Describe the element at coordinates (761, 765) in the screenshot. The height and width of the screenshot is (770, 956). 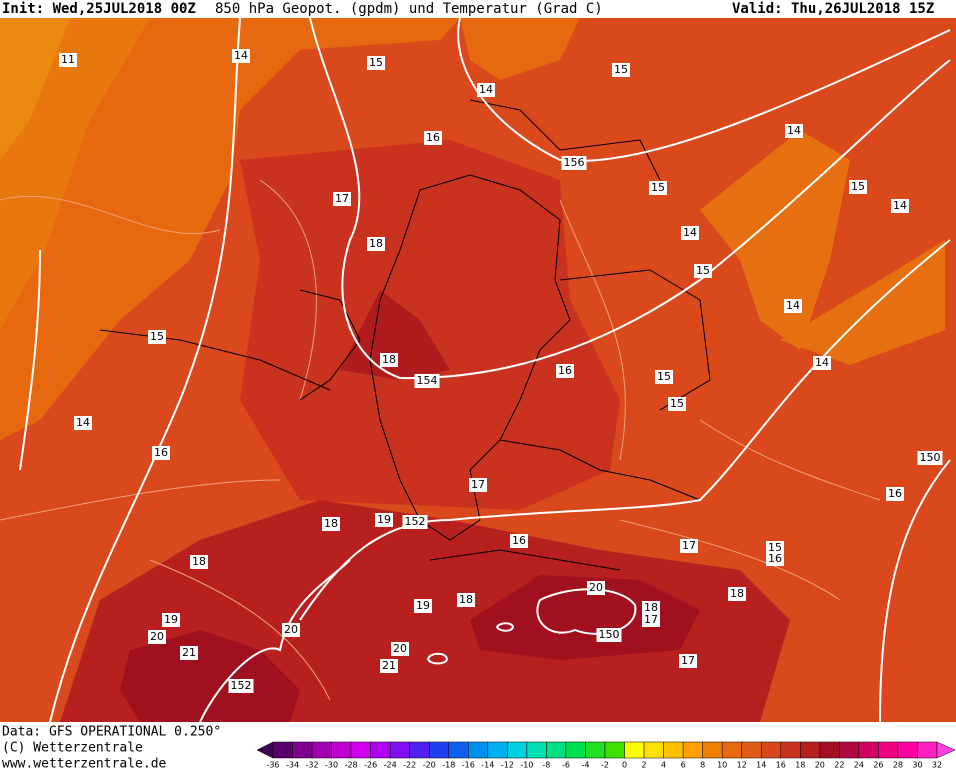
I see `colorbar-label: 14` at that location.